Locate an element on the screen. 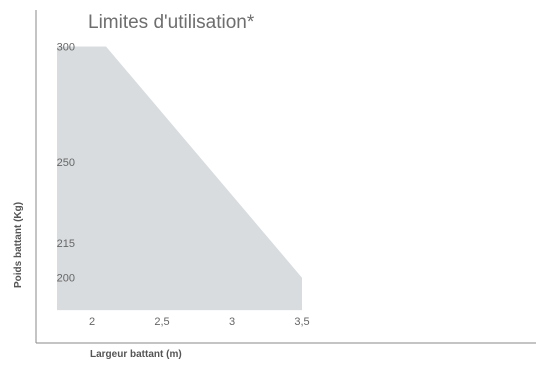 The image size is (536, 367). y-tick-label: 300 is located at coordinates (66, 48).